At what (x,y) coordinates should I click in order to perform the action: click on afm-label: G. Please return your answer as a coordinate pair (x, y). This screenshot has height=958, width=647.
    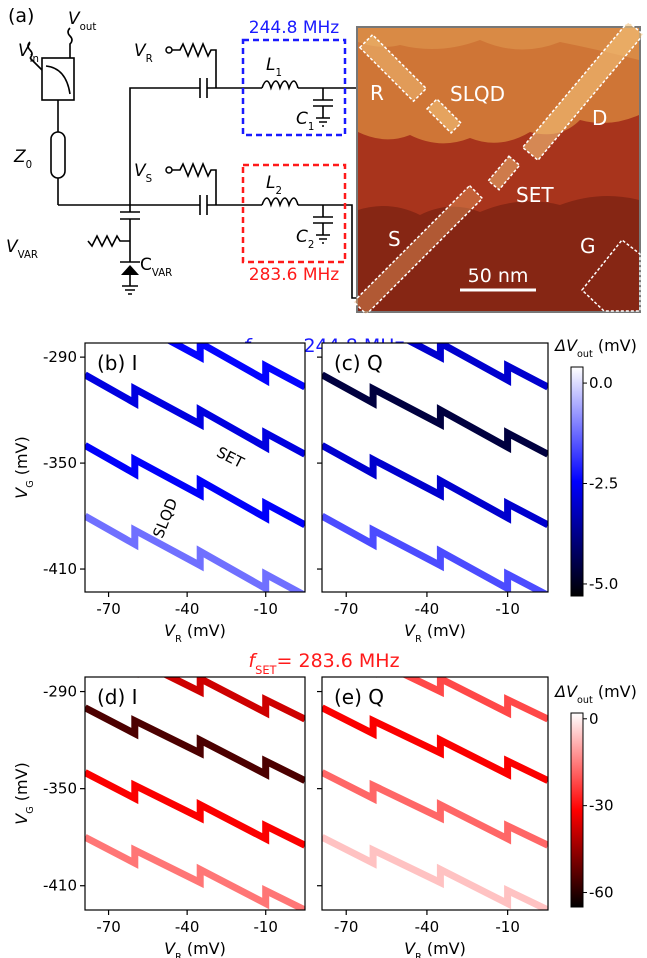
    Looking at the image, I should click on (588, 246).